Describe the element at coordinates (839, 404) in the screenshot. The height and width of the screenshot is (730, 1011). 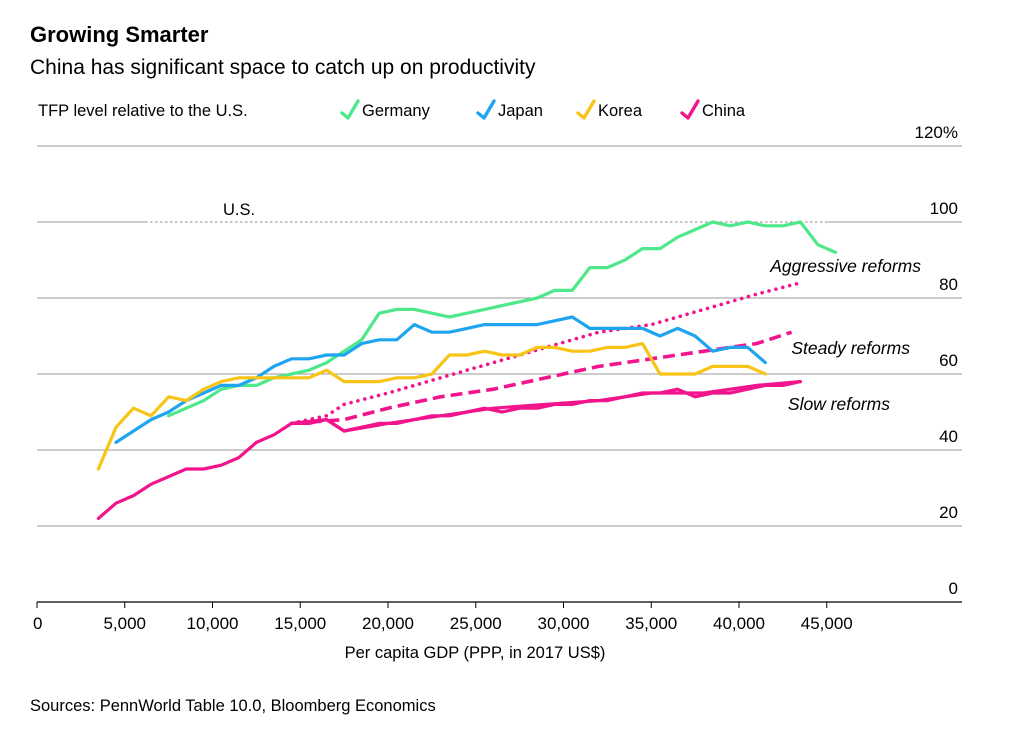
I see `annotation-slow-reforms: Slow reforms` at that location.